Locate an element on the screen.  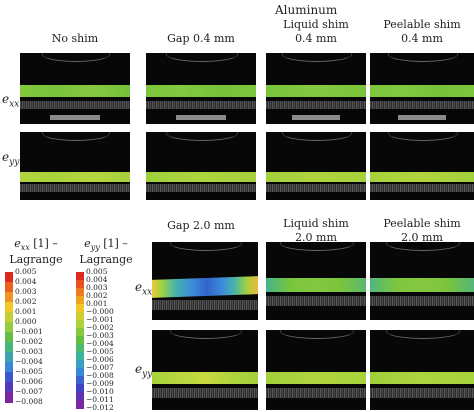
legend-tick-label: −0.000 is located at coordinates (100, 311).